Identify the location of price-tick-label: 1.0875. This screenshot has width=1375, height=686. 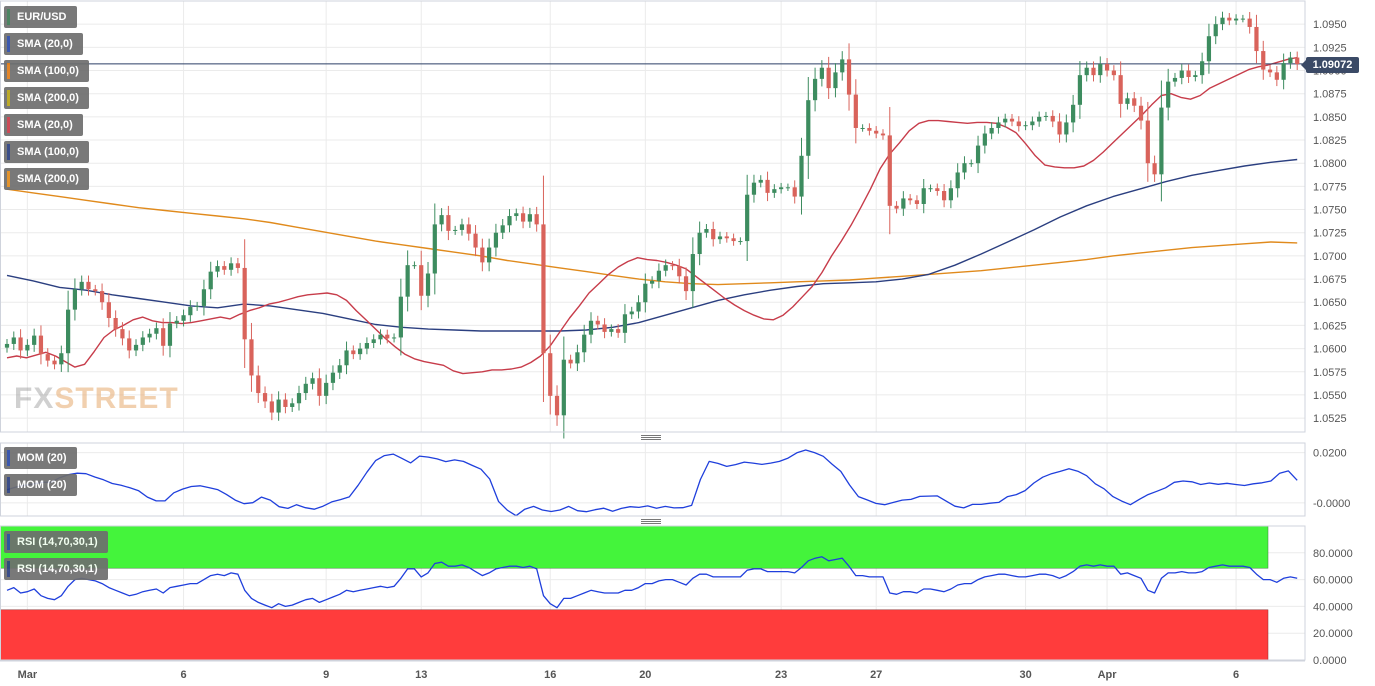
(1330, 95).